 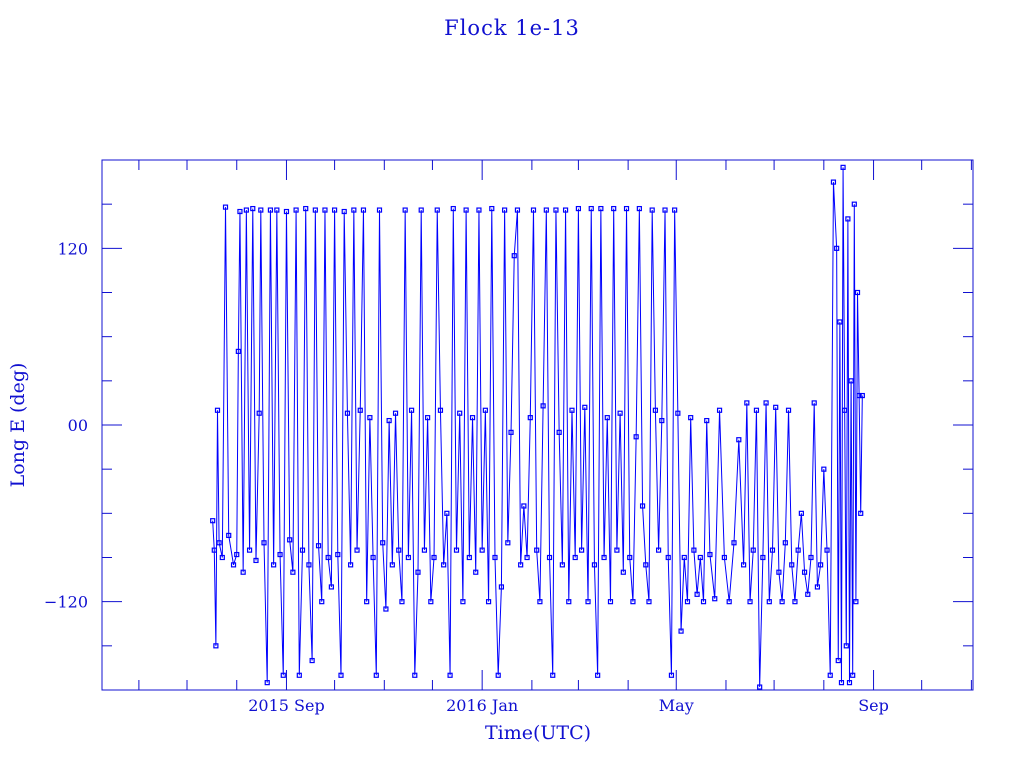 I want to click on y-tick-label: −120, so click(x=66, y=602).